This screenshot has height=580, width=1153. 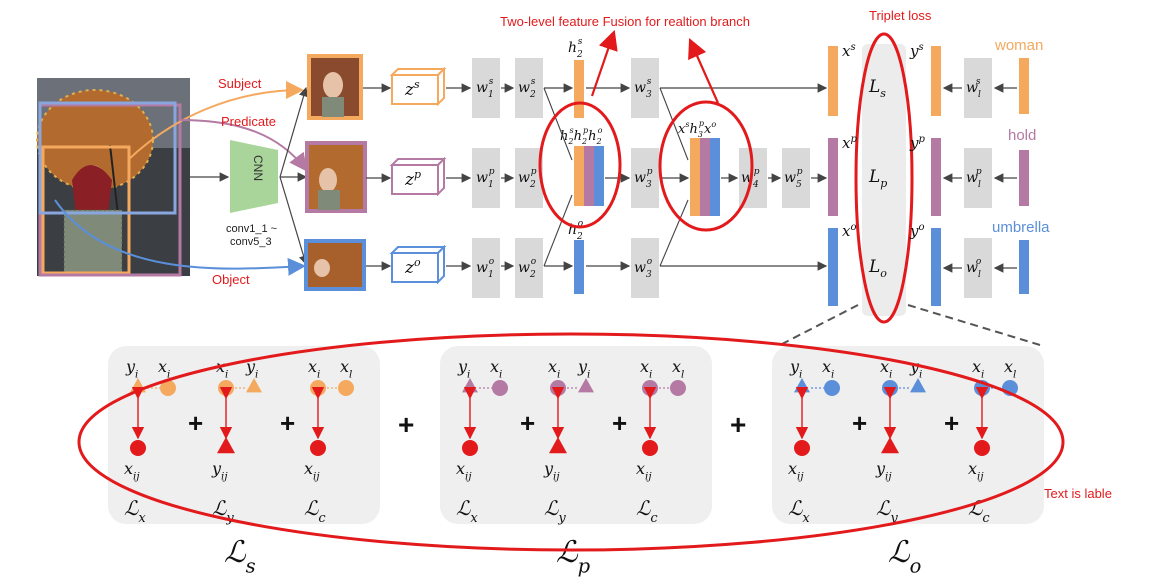 I want to click on object-route, so click(x=180, y=237).